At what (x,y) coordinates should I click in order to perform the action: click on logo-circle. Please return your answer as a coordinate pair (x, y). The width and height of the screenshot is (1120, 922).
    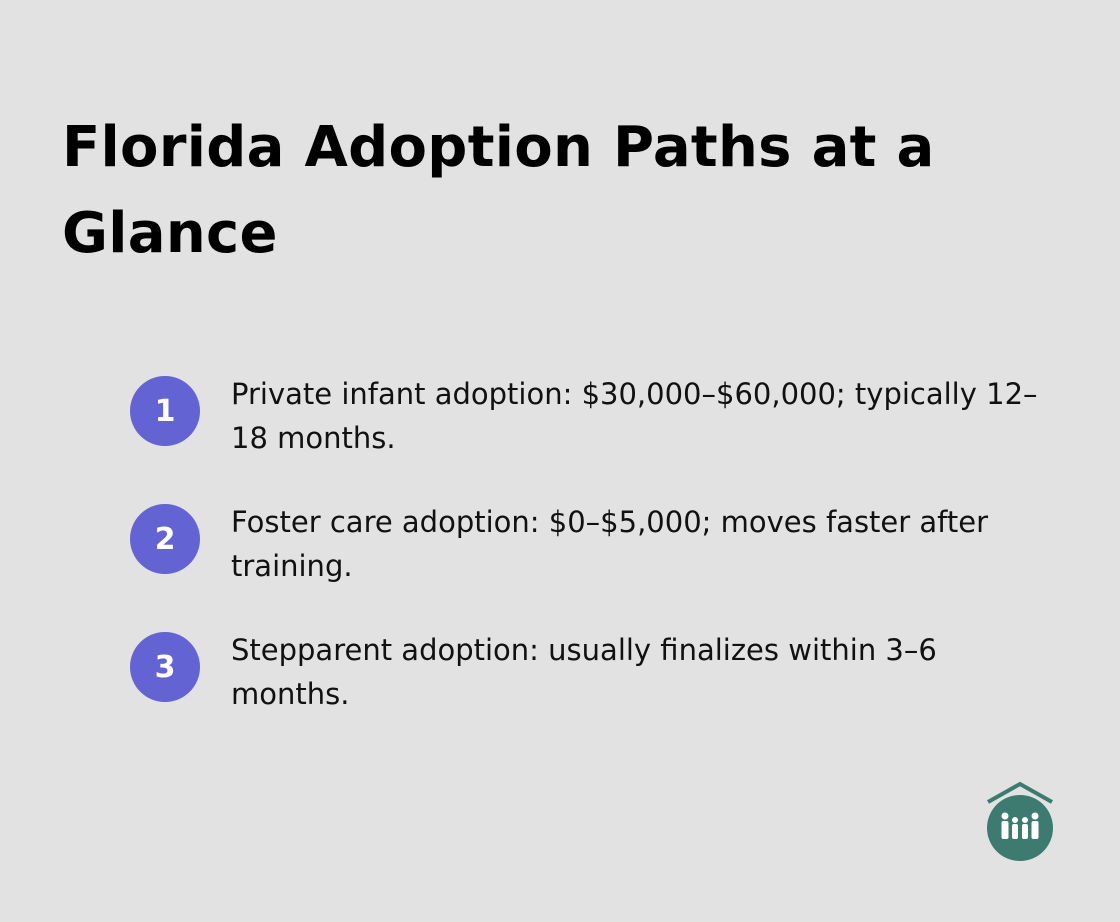
    Looking at the image, I should click on (1020, 828).